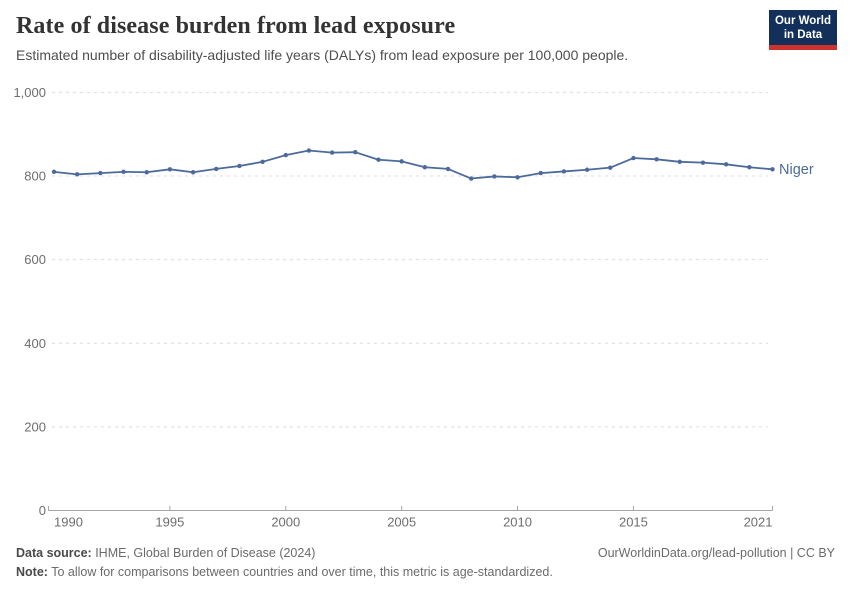 This screenshot has height=600, width=850. I want to click on datasource-text: IHME, Global Burden of Disease (2024), so click(203, 553).